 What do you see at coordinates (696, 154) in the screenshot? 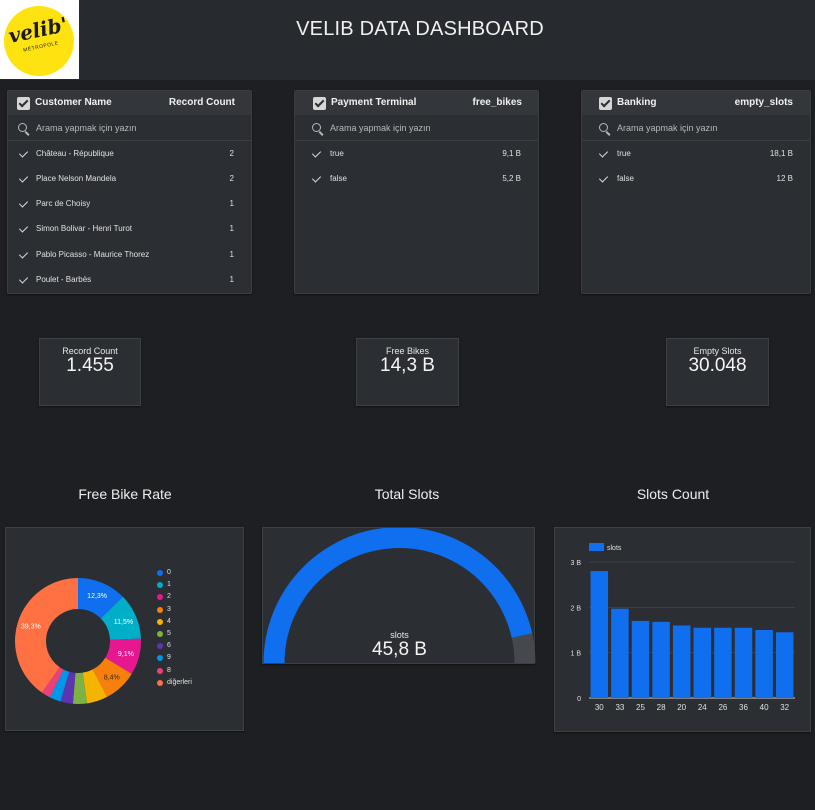
I see `list-item: true 18,1 B` at bounding box center [696, 154].